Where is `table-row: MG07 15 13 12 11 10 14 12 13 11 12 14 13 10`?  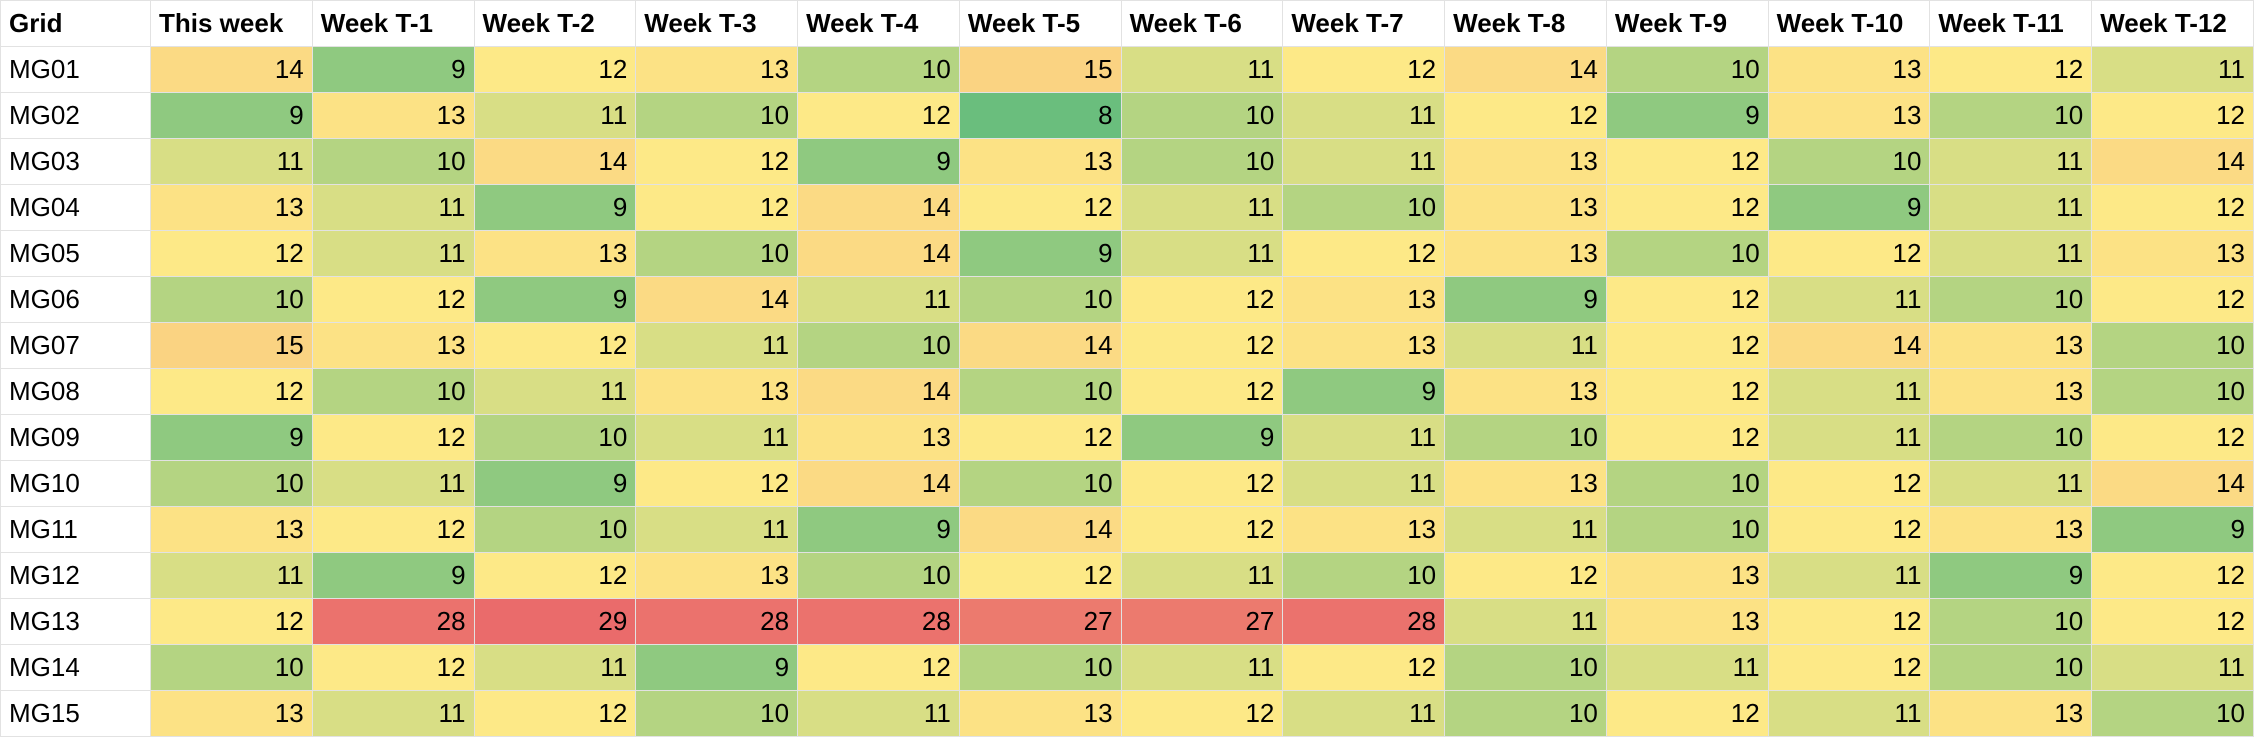
table-row: MG07 15 13 12 11 10 14 12 13 11 12 14 13 10 is located at coordinates (1127, 345).